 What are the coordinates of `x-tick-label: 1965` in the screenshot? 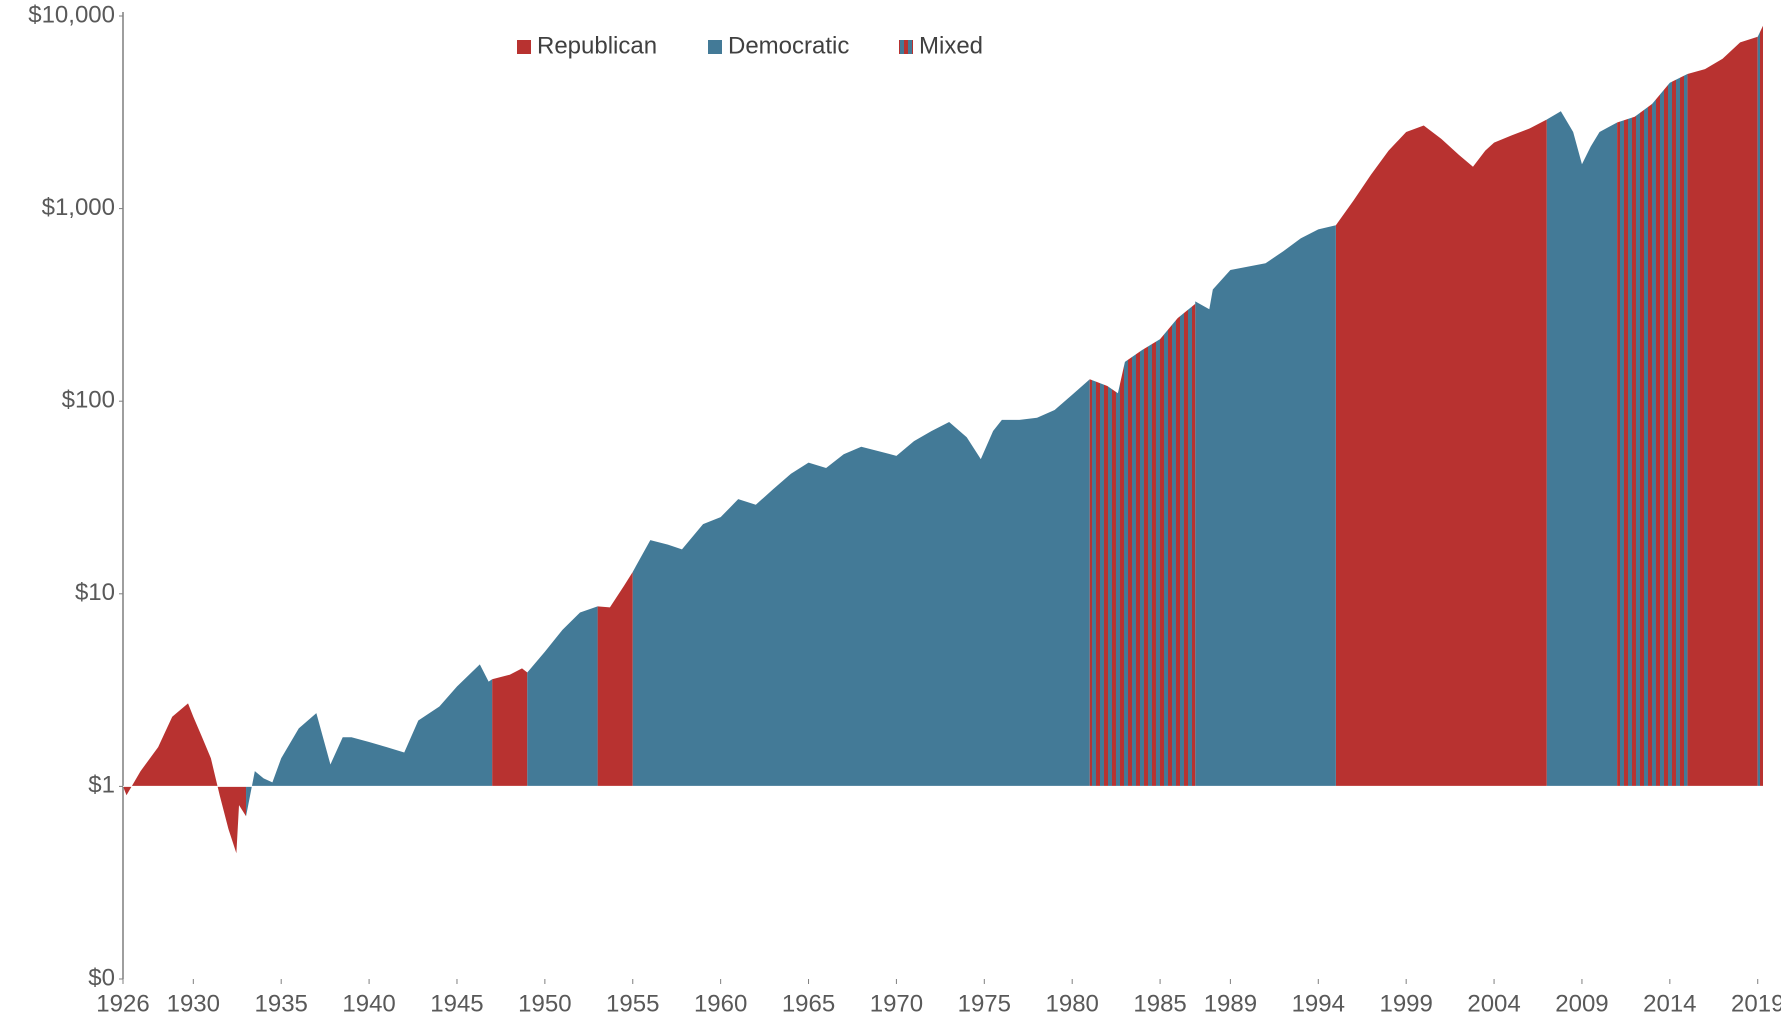 It's located at (808, 1003).